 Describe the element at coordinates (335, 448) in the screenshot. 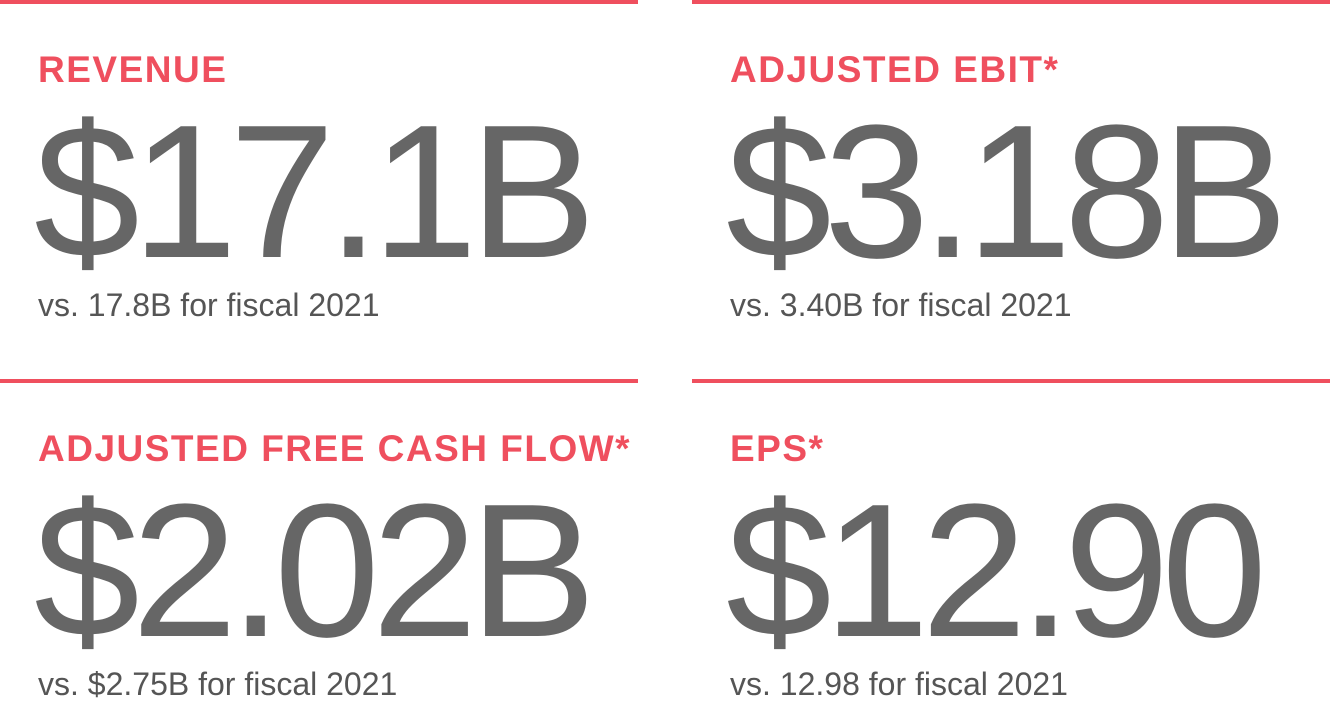

I see `kpi-label: ADJUSTED FREE CASH FLOW*` at that location.